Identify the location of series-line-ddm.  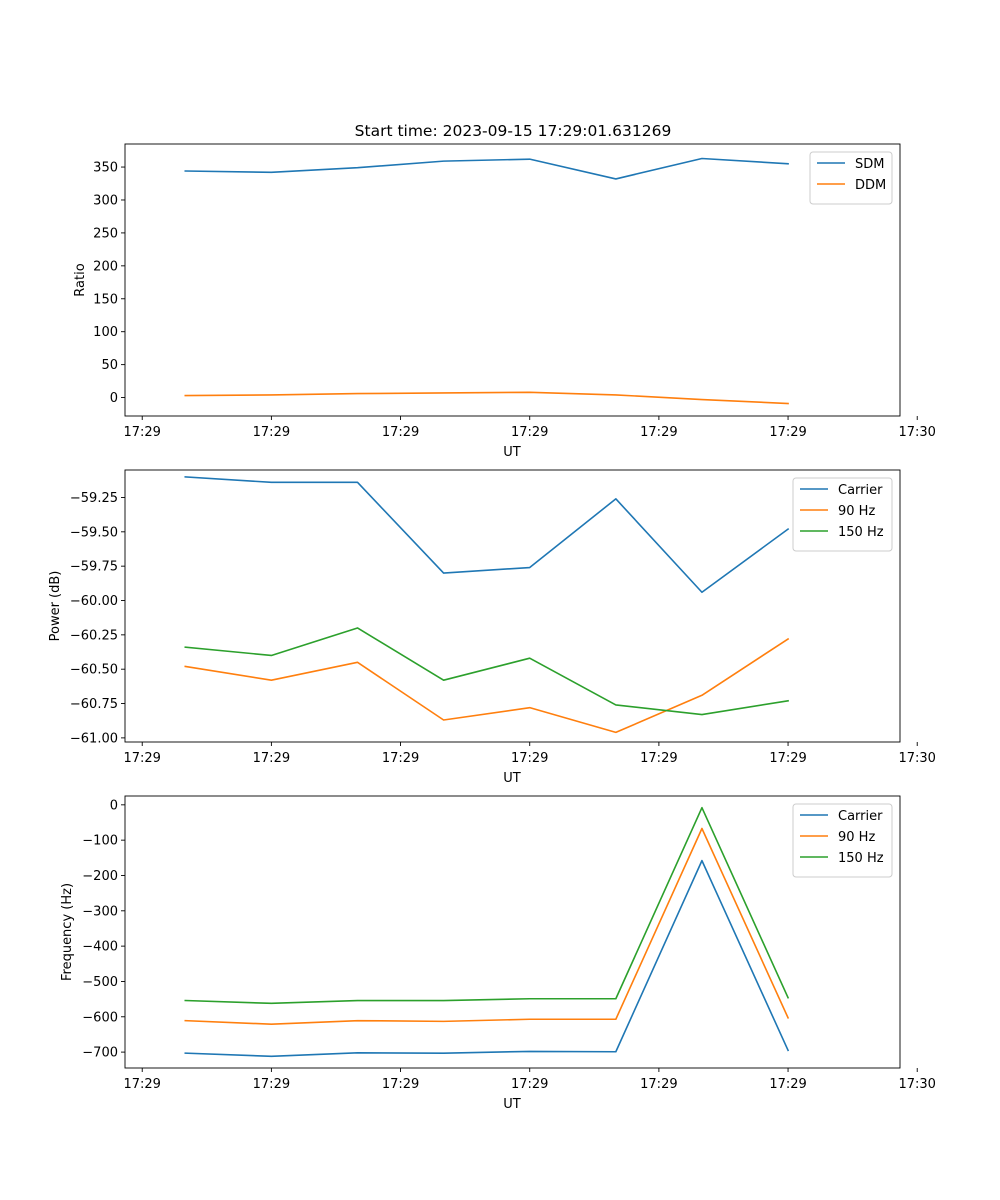
(486, 398).